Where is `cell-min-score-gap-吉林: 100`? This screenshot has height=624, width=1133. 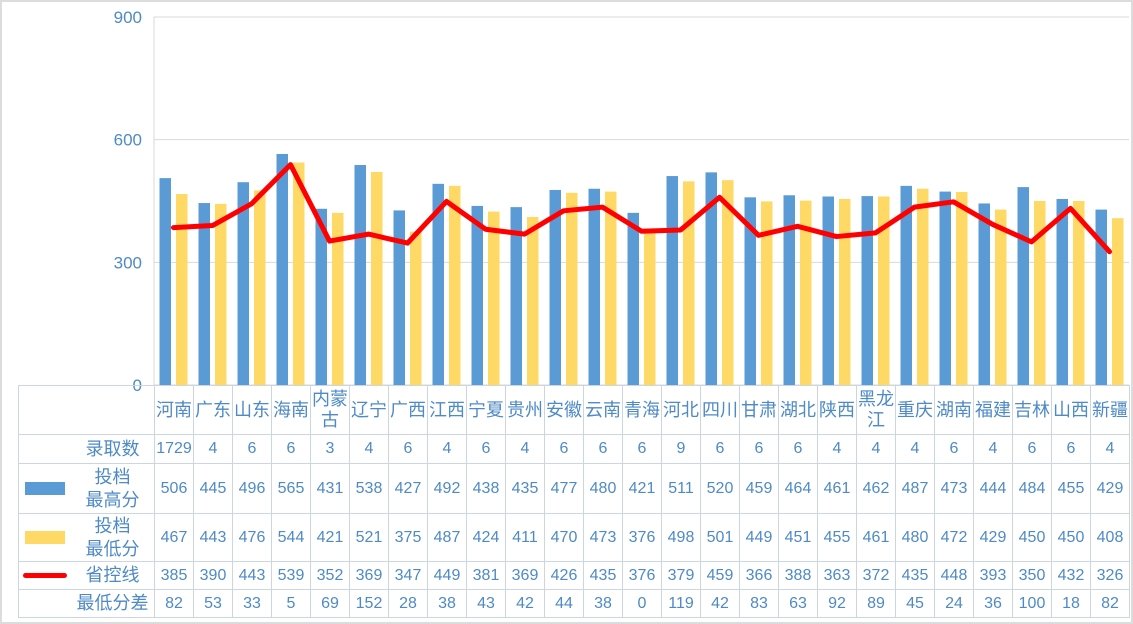 cell-min-score-gap-吉林: 100 is located at coordinates (1032, 603).